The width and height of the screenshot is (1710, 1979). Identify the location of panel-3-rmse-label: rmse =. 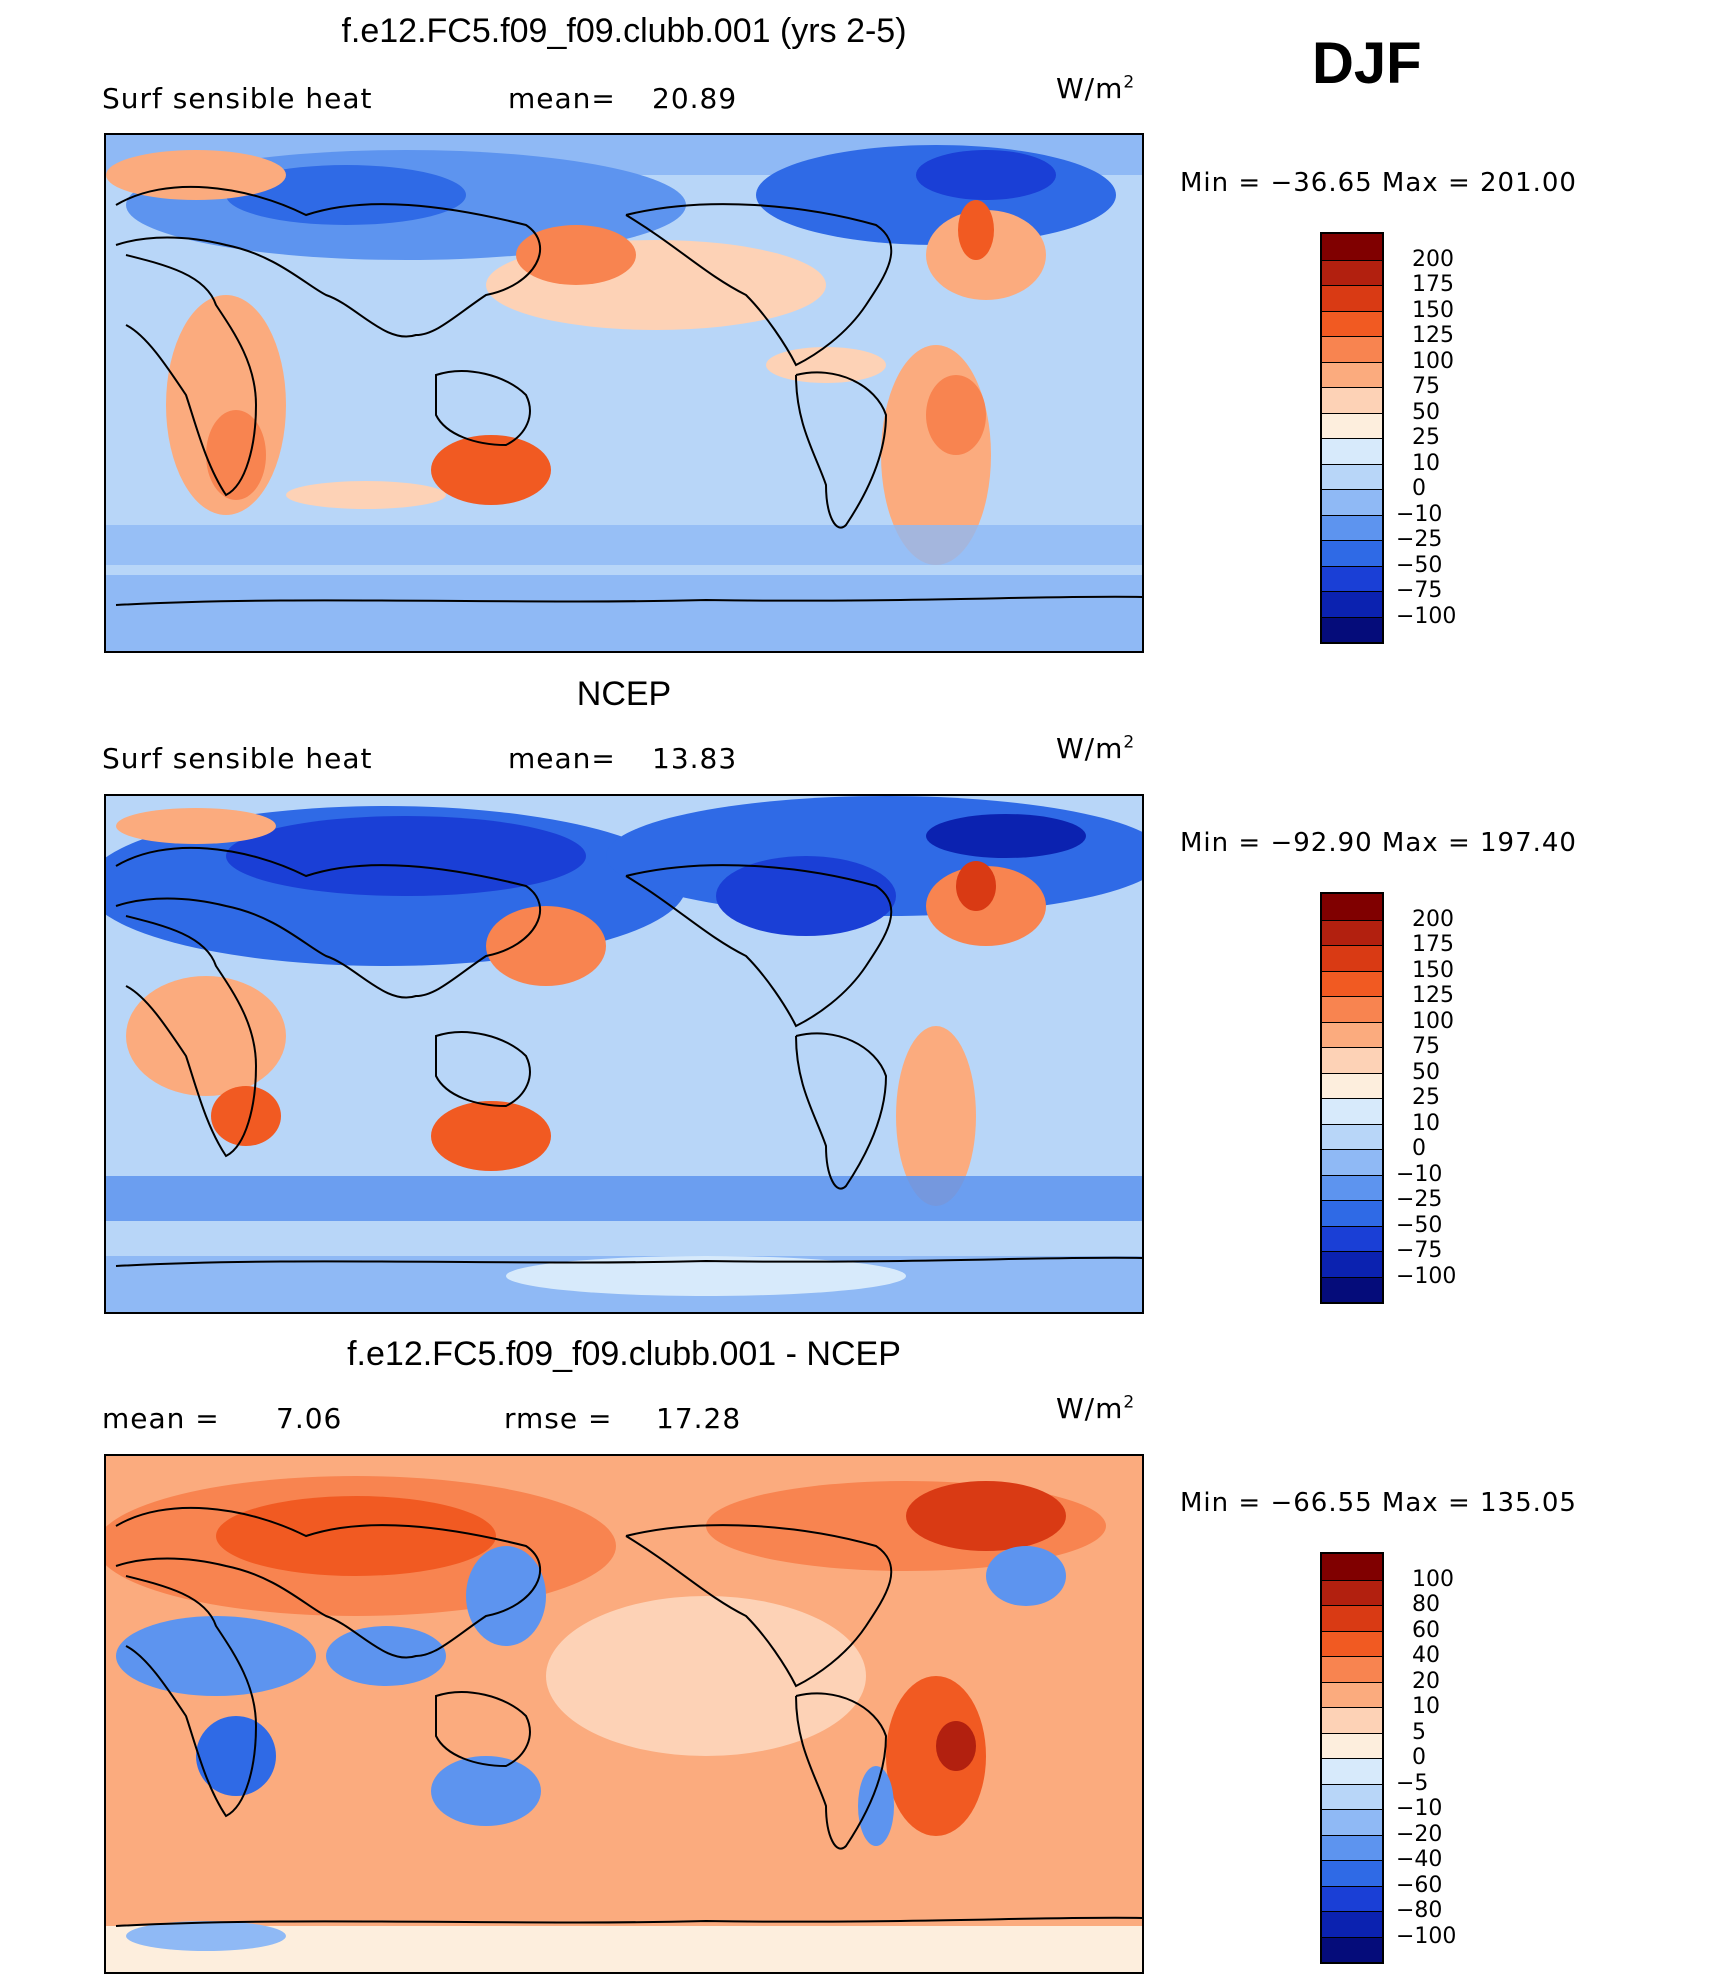
(558, 1418).